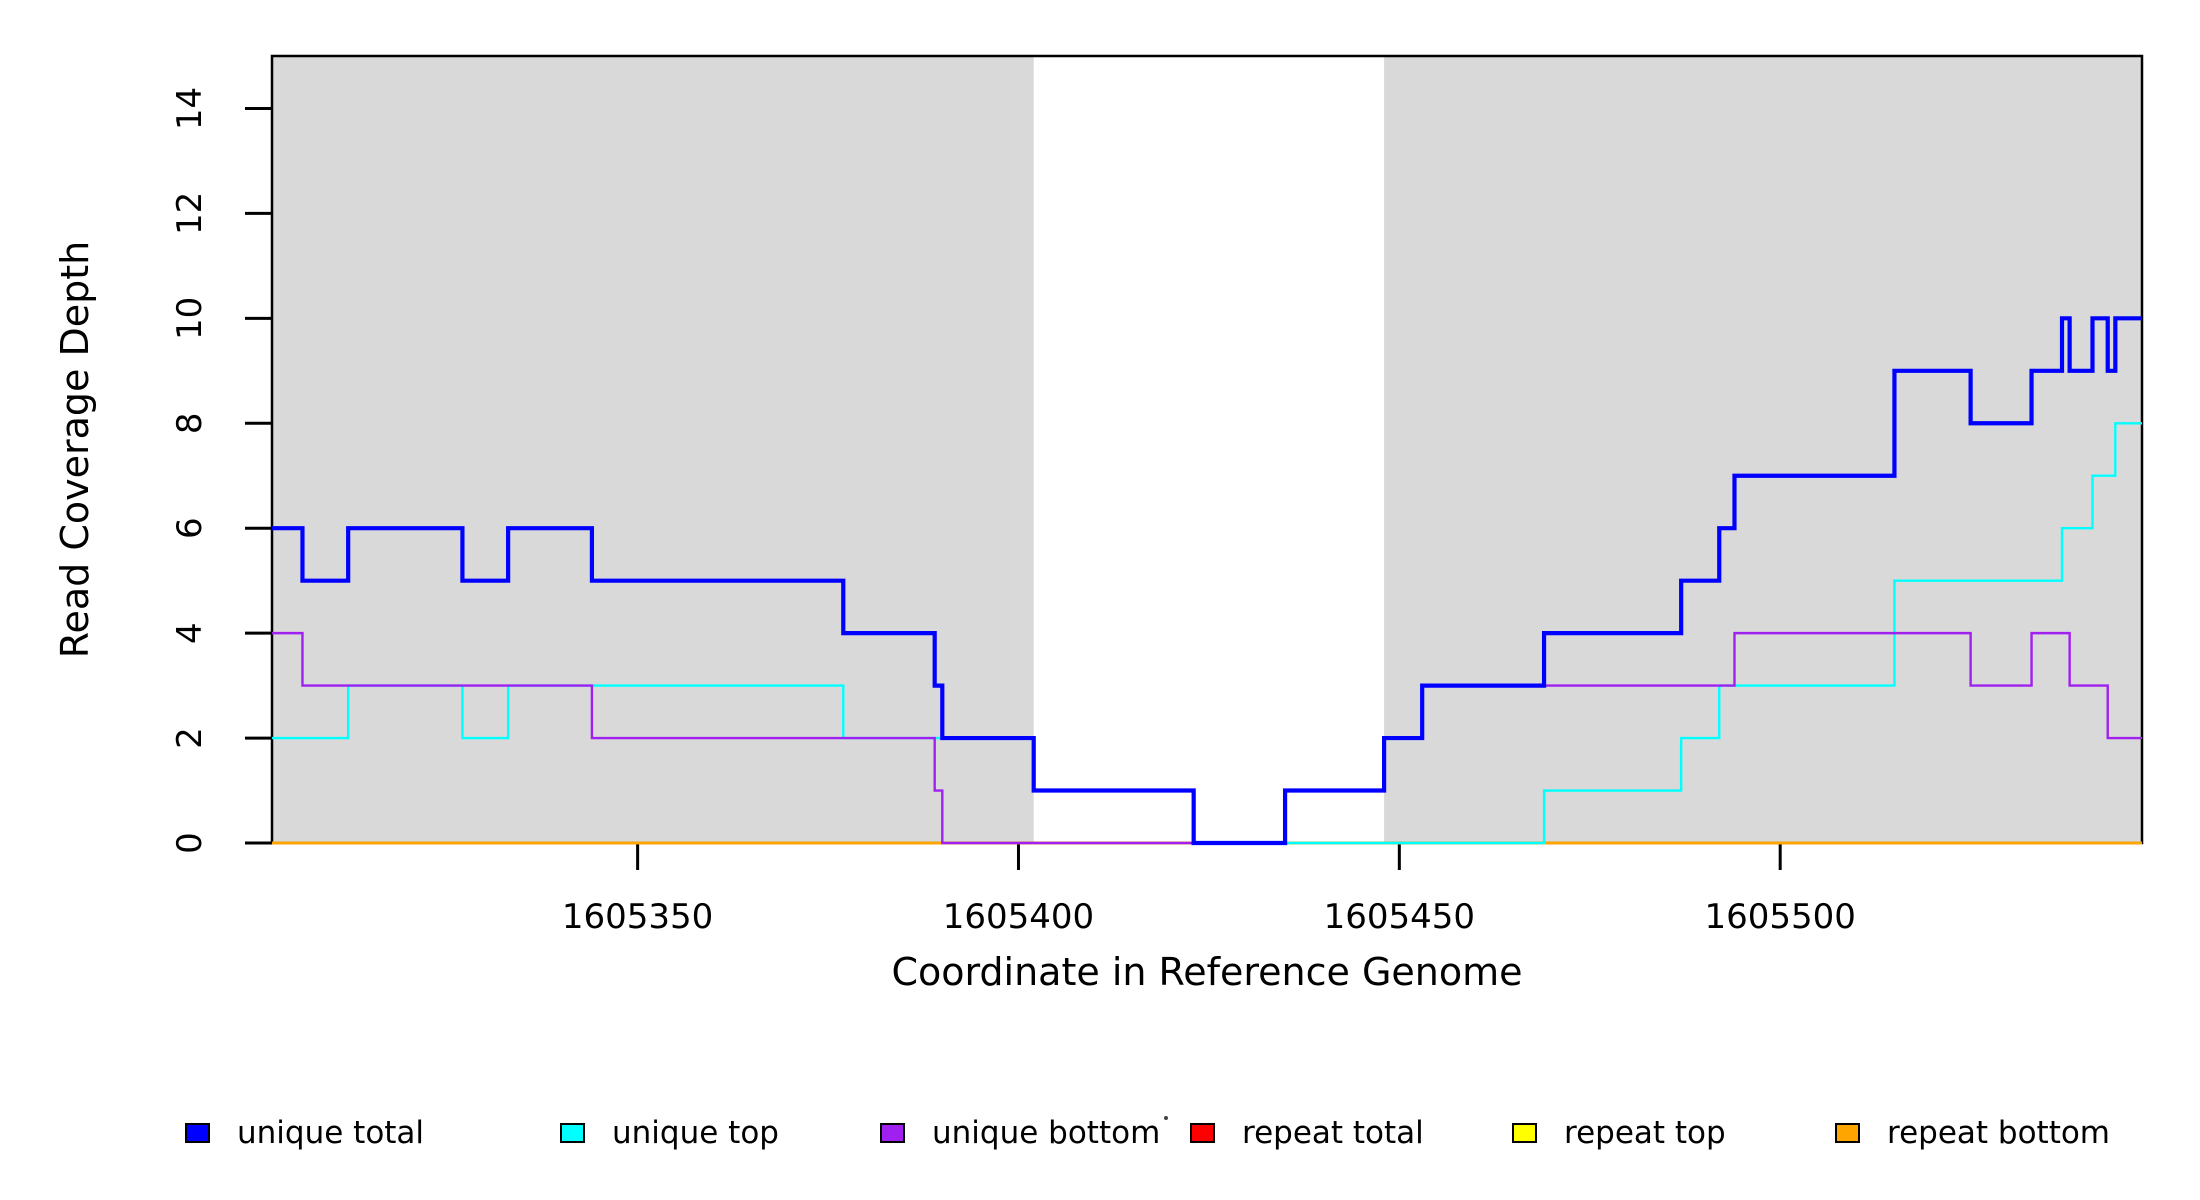 This screenshot has width=2200, height=1200. Describe the element at coordinates (695, 1133) in the screenshot. I see `legend-label: unique top` at that location.